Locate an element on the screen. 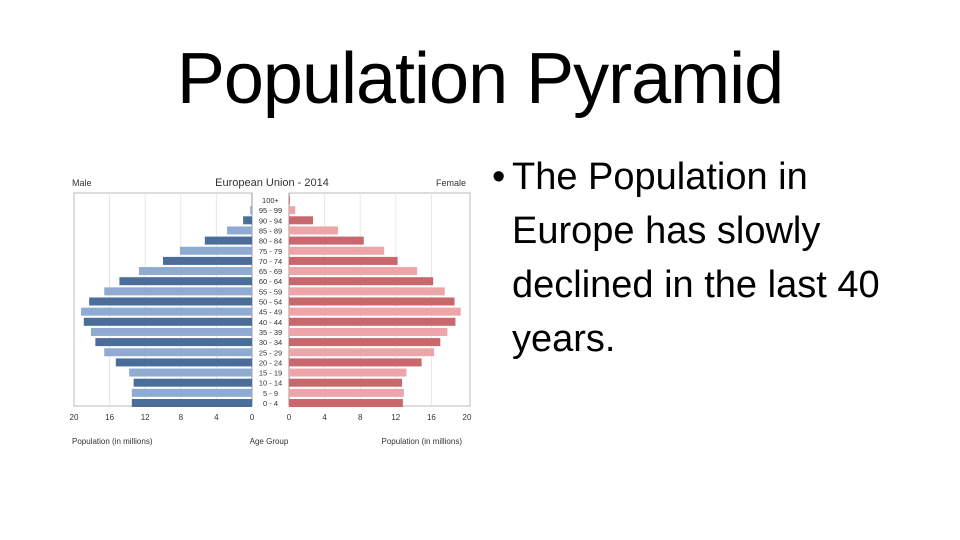  age-group-label: 15 - 19 is located at coordinates (270, 373).